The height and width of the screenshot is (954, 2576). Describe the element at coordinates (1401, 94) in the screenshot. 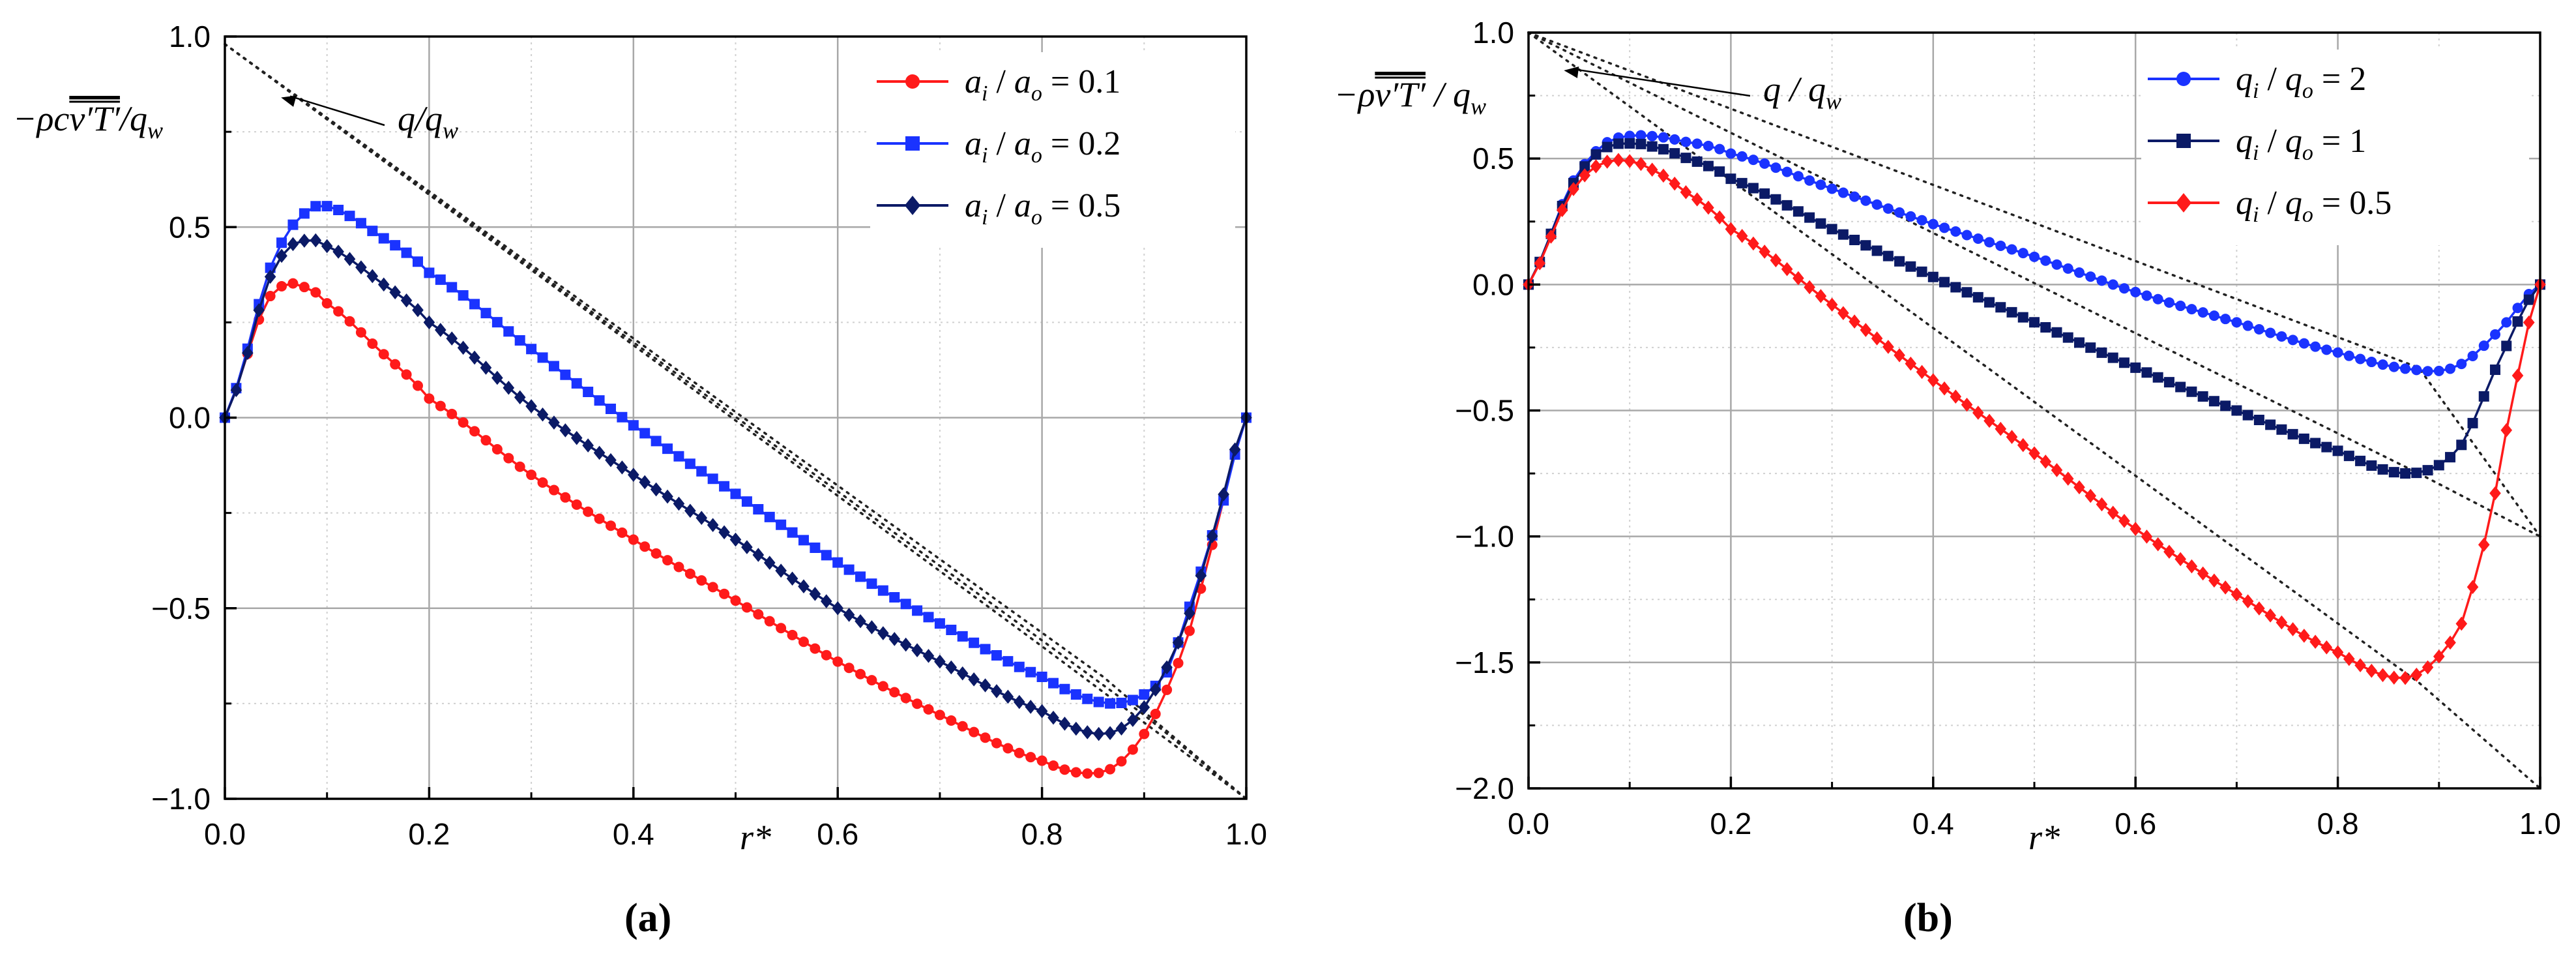

I see `y-label-overline: v′T′` at that location.